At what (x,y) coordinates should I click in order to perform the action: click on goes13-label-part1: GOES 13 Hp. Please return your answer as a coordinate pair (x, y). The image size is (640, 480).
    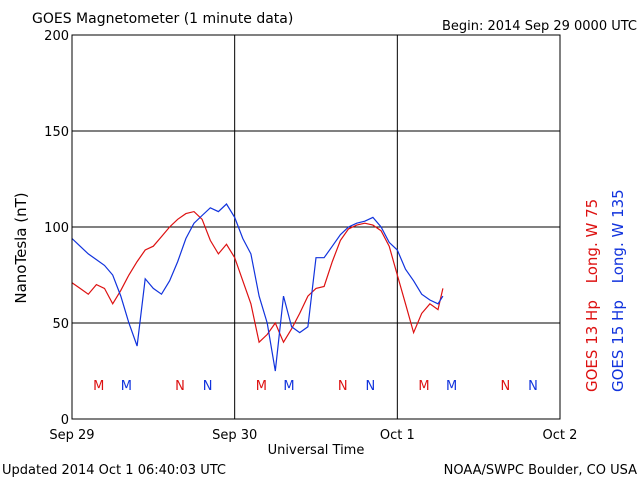
    Looking at the image, I should click on (592, 346).